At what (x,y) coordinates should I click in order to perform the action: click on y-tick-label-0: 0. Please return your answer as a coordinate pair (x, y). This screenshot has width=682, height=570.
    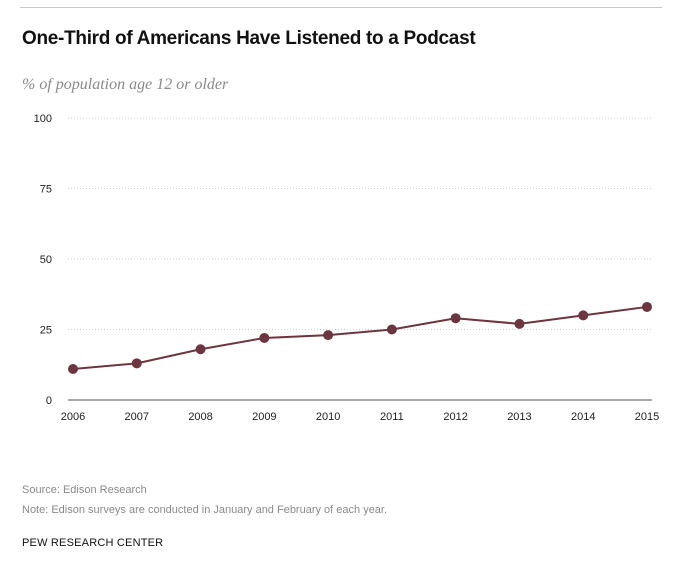
    Looking at the image, I should click on (49, 401).